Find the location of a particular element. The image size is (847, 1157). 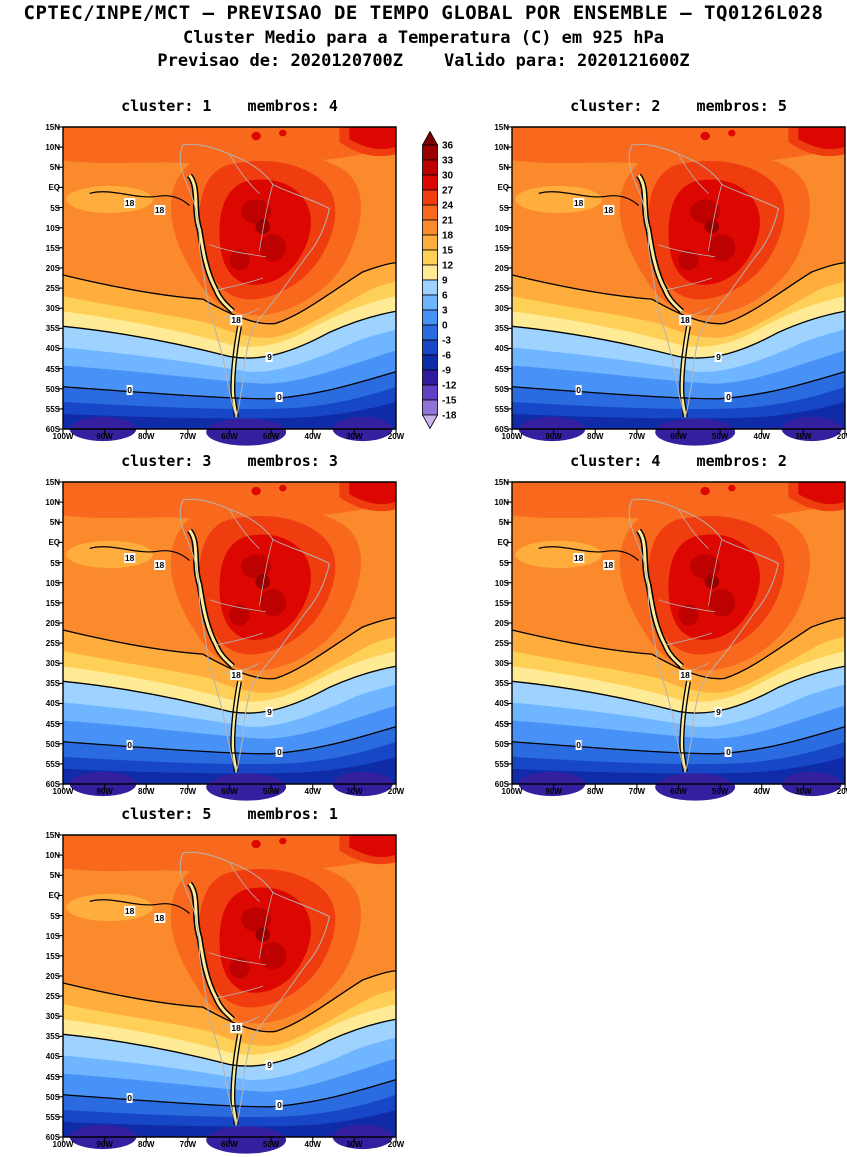

svg-text: -12 is located at coordinates (449, 386).